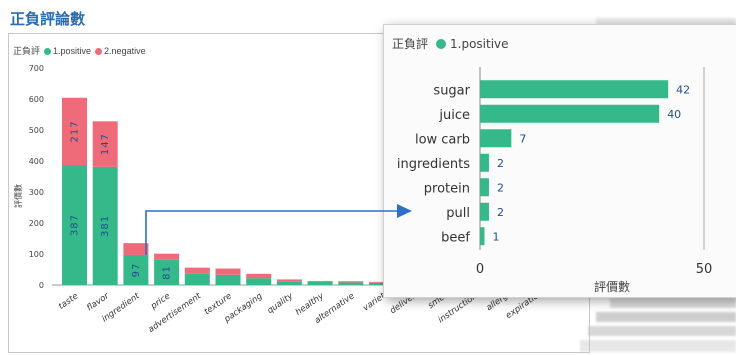 The width and height of the screenshot is (736, 355). What do you see at coordinates (125, 51) in the screenshot?
I see `legend-negative-label: 2.negative` at bounding box center [125, 51].